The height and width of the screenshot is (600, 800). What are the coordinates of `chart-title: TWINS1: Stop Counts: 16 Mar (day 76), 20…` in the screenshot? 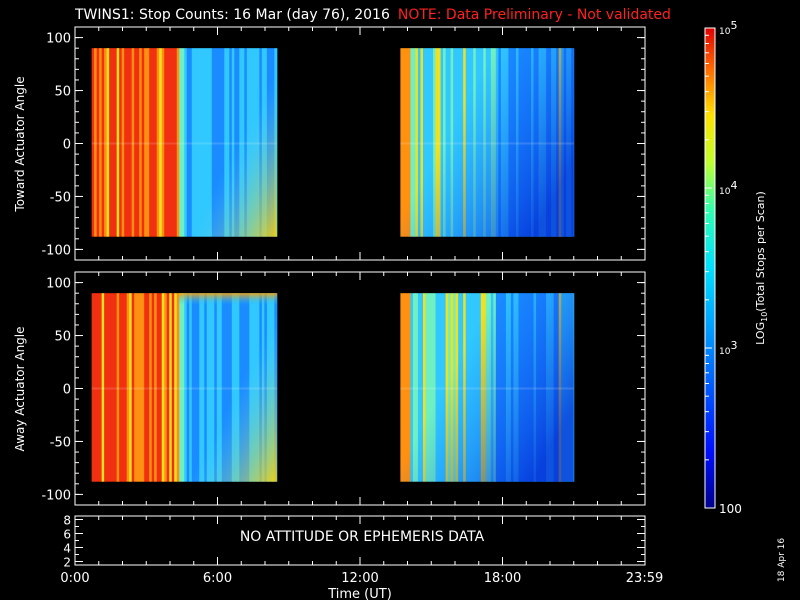 It's located at (373, 15).